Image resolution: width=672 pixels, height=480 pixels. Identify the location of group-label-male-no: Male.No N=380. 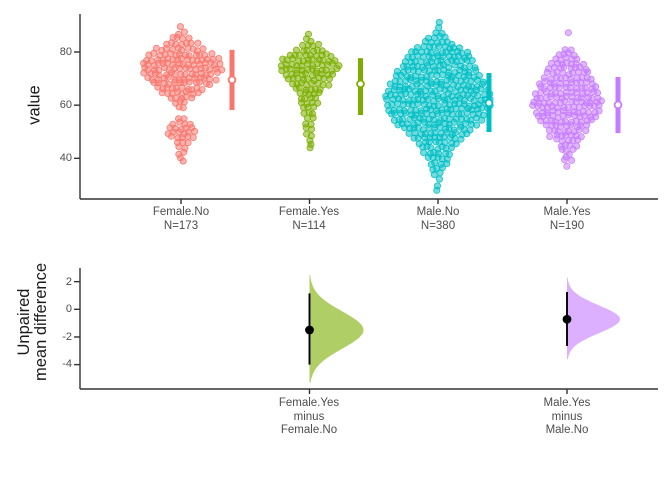
(438, 219).